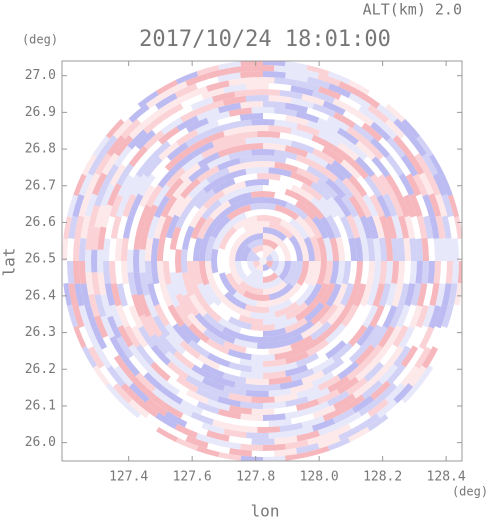 The width and height of the screenshot is (491, 521). I want to click on y-tick-label: 27.0, so click(40, 75).